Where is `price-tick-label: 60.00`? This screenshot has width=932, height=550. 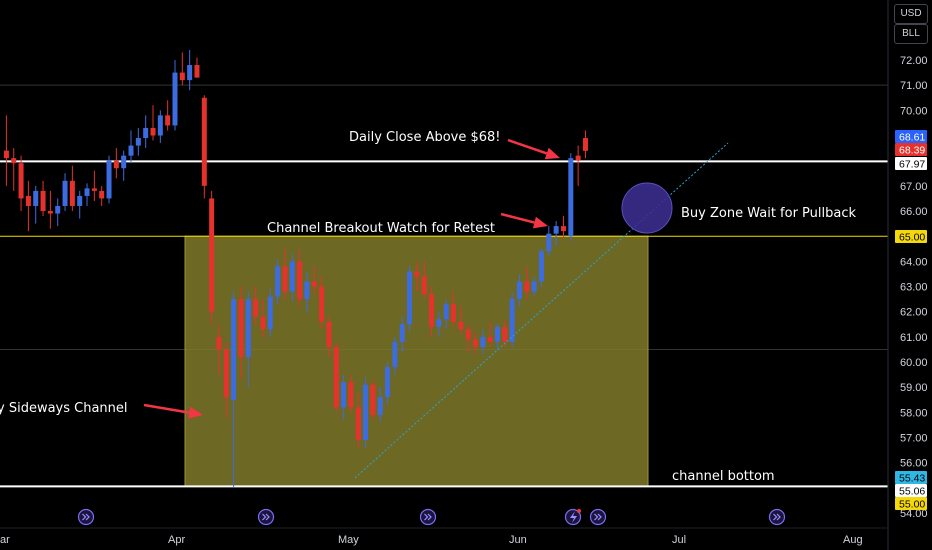 price-tick-label: 60.00 is located at coordinates (914, 363).